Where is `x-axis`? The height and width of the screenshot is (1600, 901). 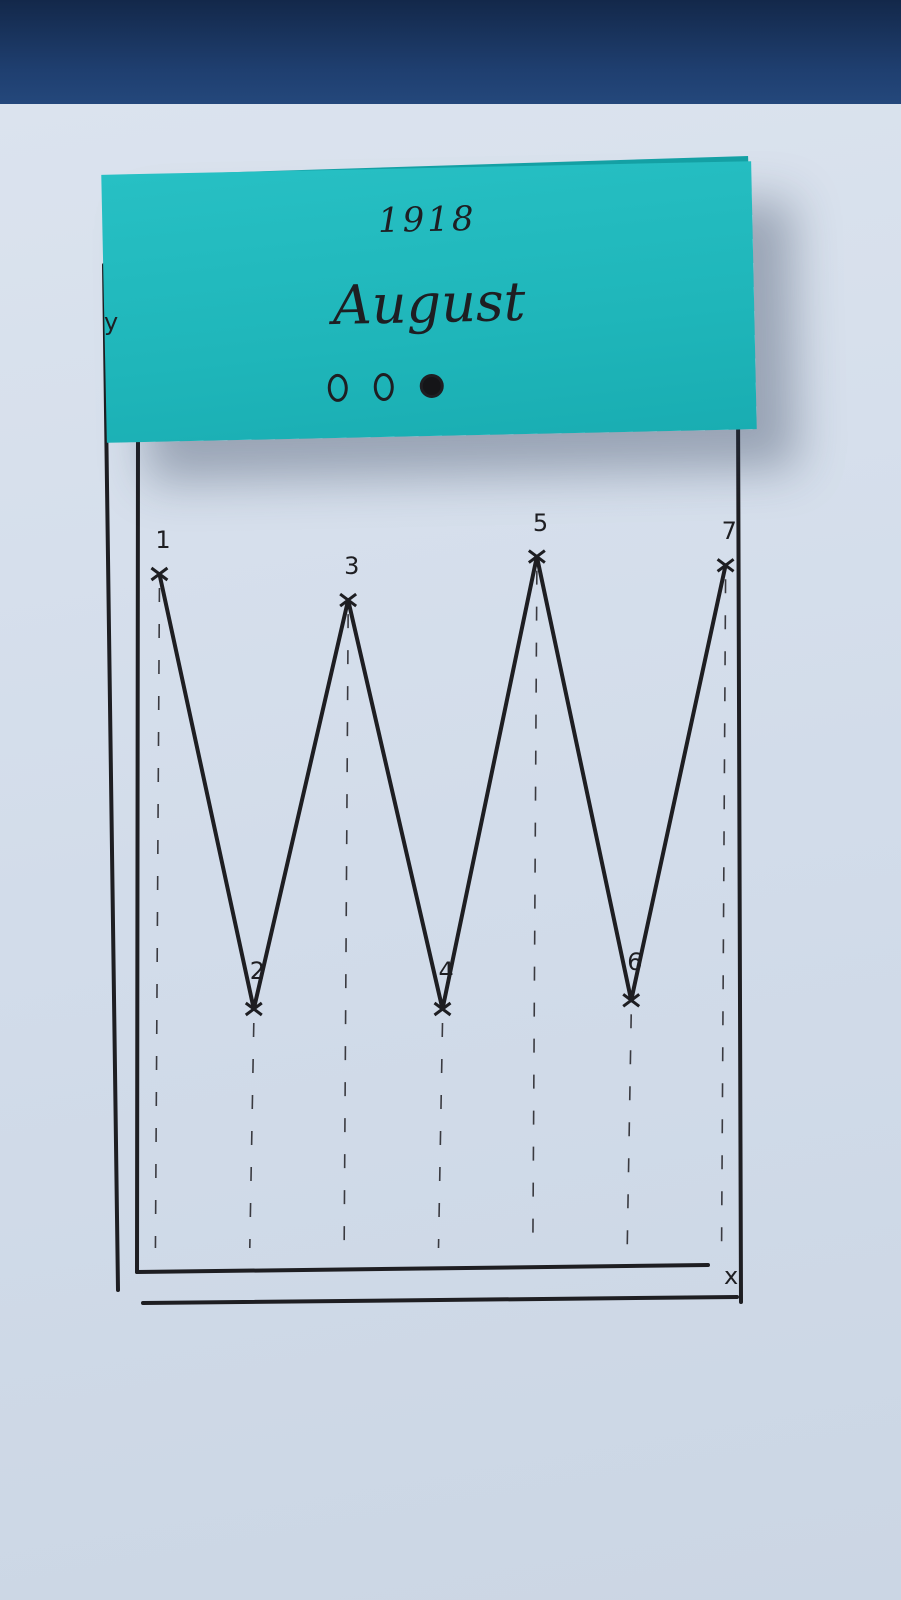
x-axis is located at coordinates (422, 1268).